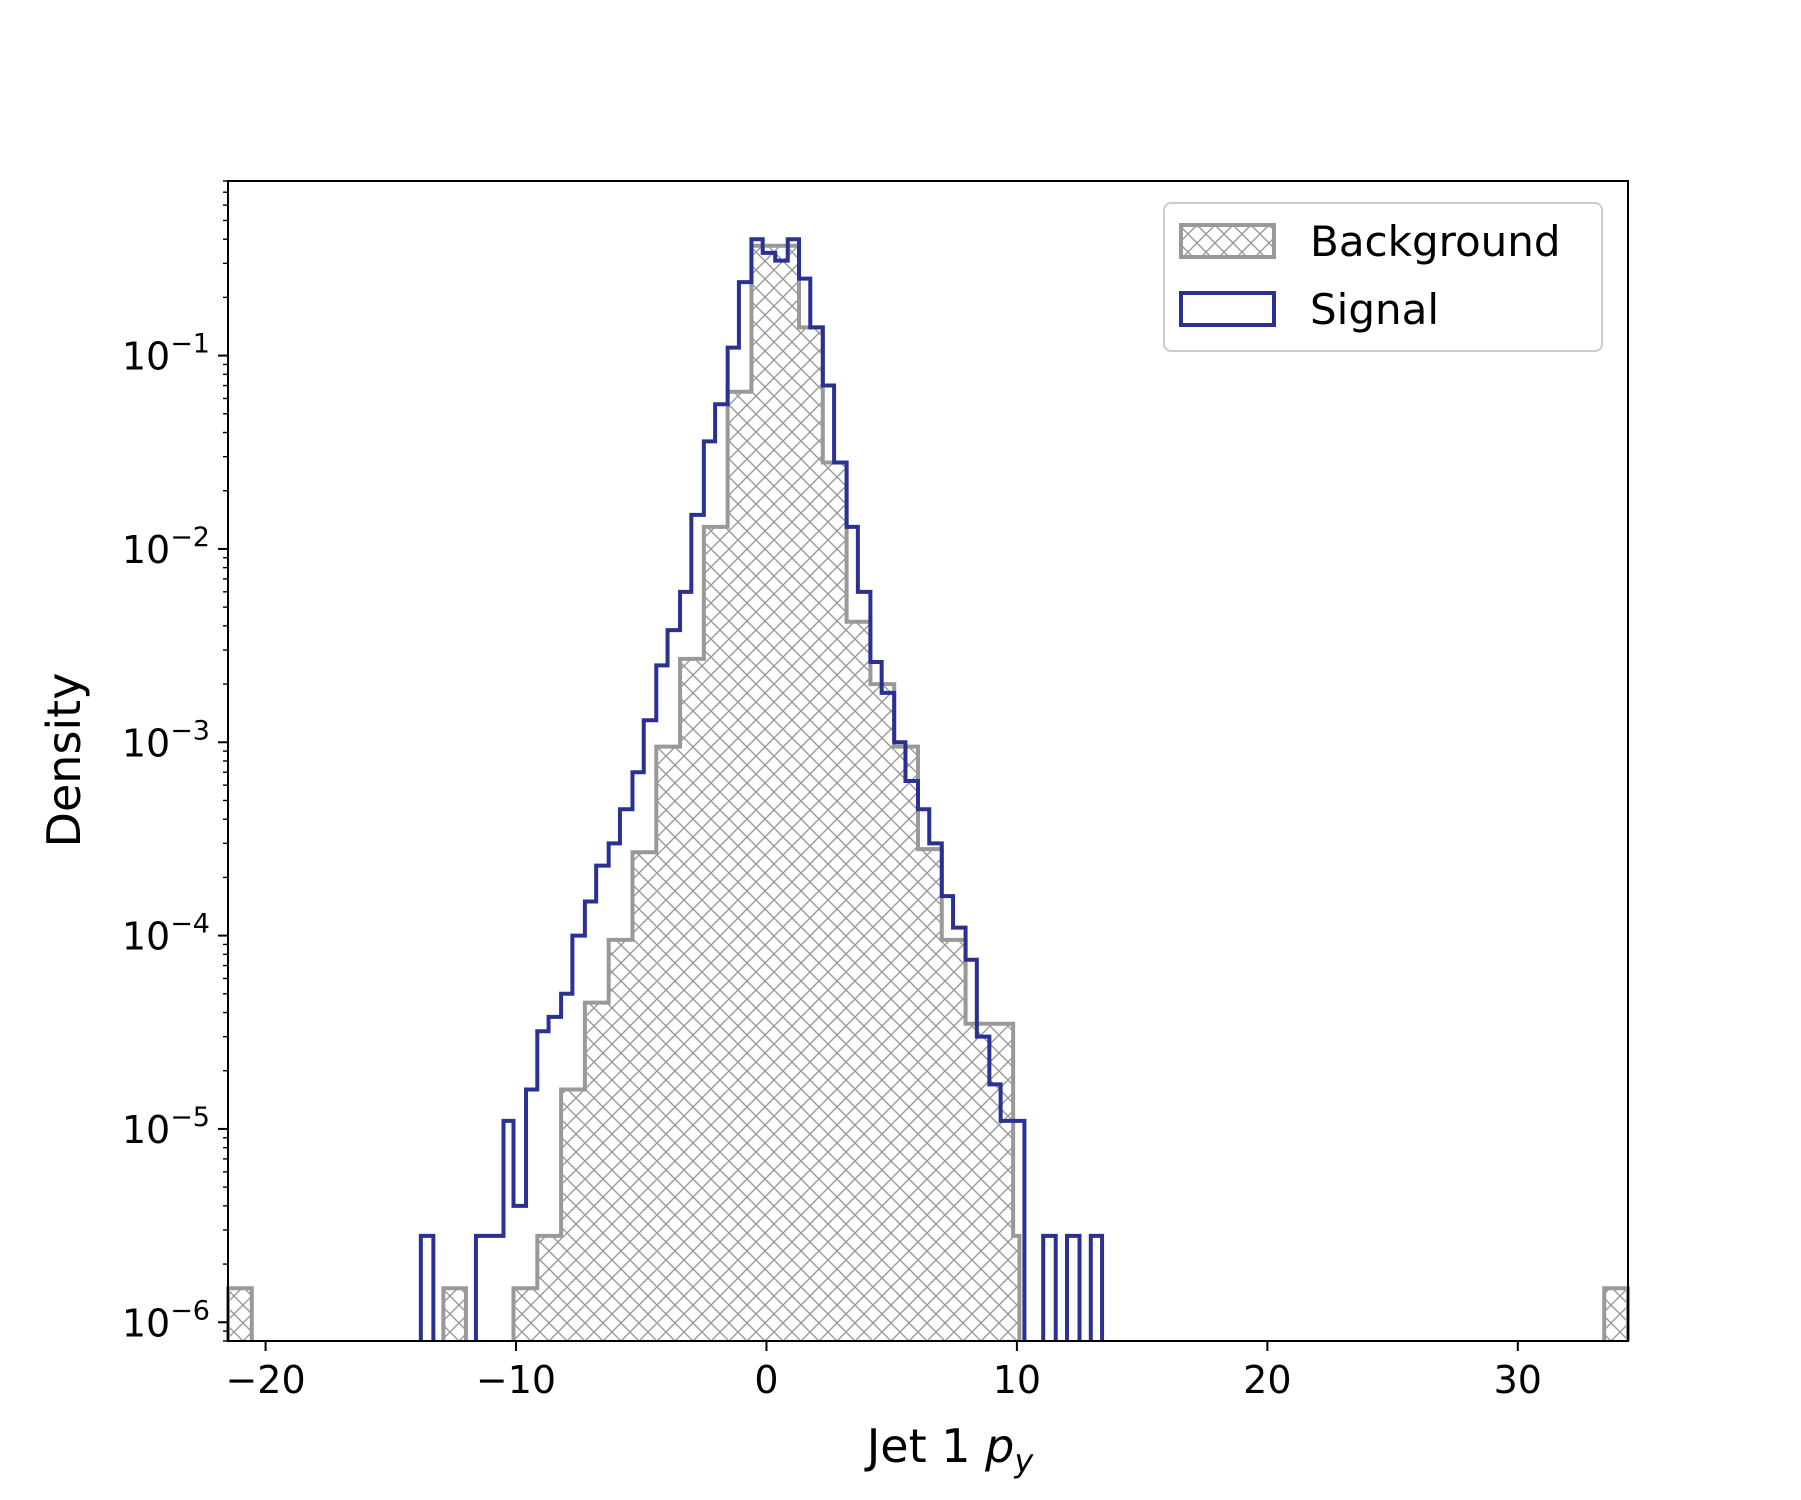 The width and height of the screenshot is (1801, 1500). Describe the element at coordinates (883, 1371) in the screenshot. I see `x-axis-ticks: −20 −10 0 10 20 30` at that location.